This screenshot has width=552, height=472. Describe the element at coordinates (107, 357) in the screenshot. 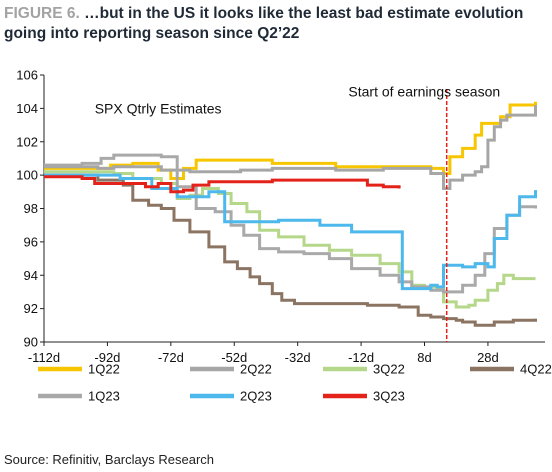

I see `x-tick-label: -92d` at that location.